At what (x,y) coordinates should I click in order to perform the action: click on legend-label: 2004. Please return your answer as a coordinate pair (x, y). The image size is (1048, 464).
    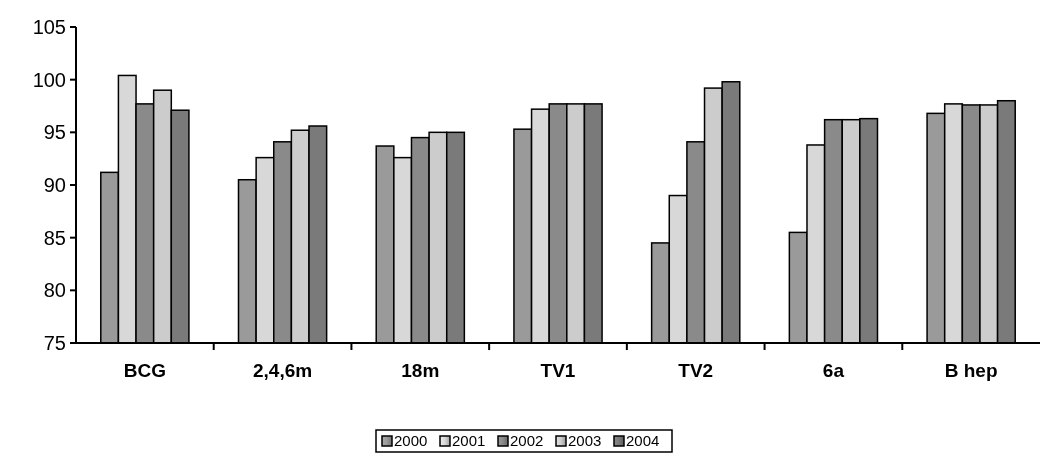
    Looking at the image, I should click on (643, 441).